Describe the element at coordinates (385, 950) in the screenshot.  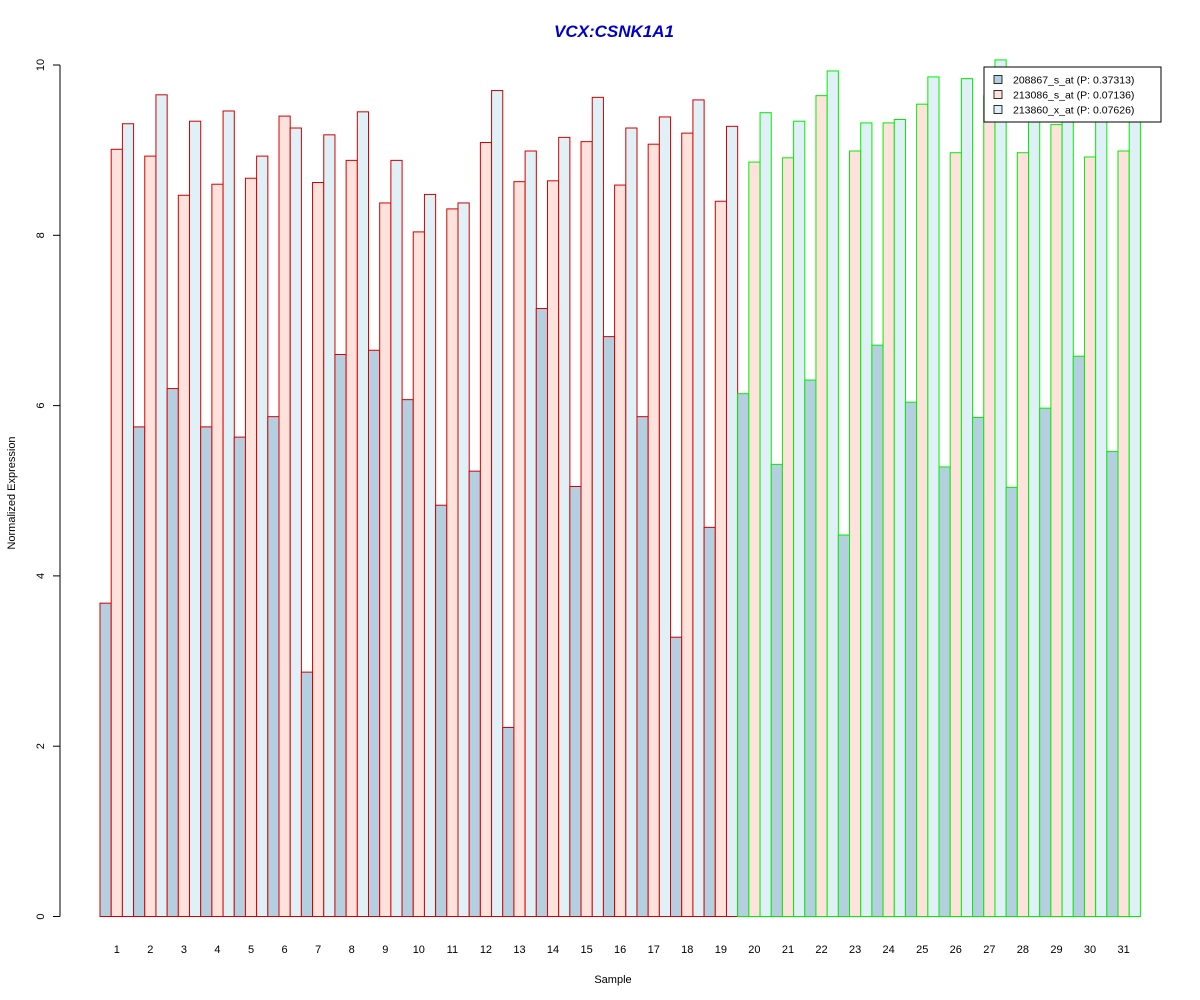
I see `x-tick-label: 9` at that location.